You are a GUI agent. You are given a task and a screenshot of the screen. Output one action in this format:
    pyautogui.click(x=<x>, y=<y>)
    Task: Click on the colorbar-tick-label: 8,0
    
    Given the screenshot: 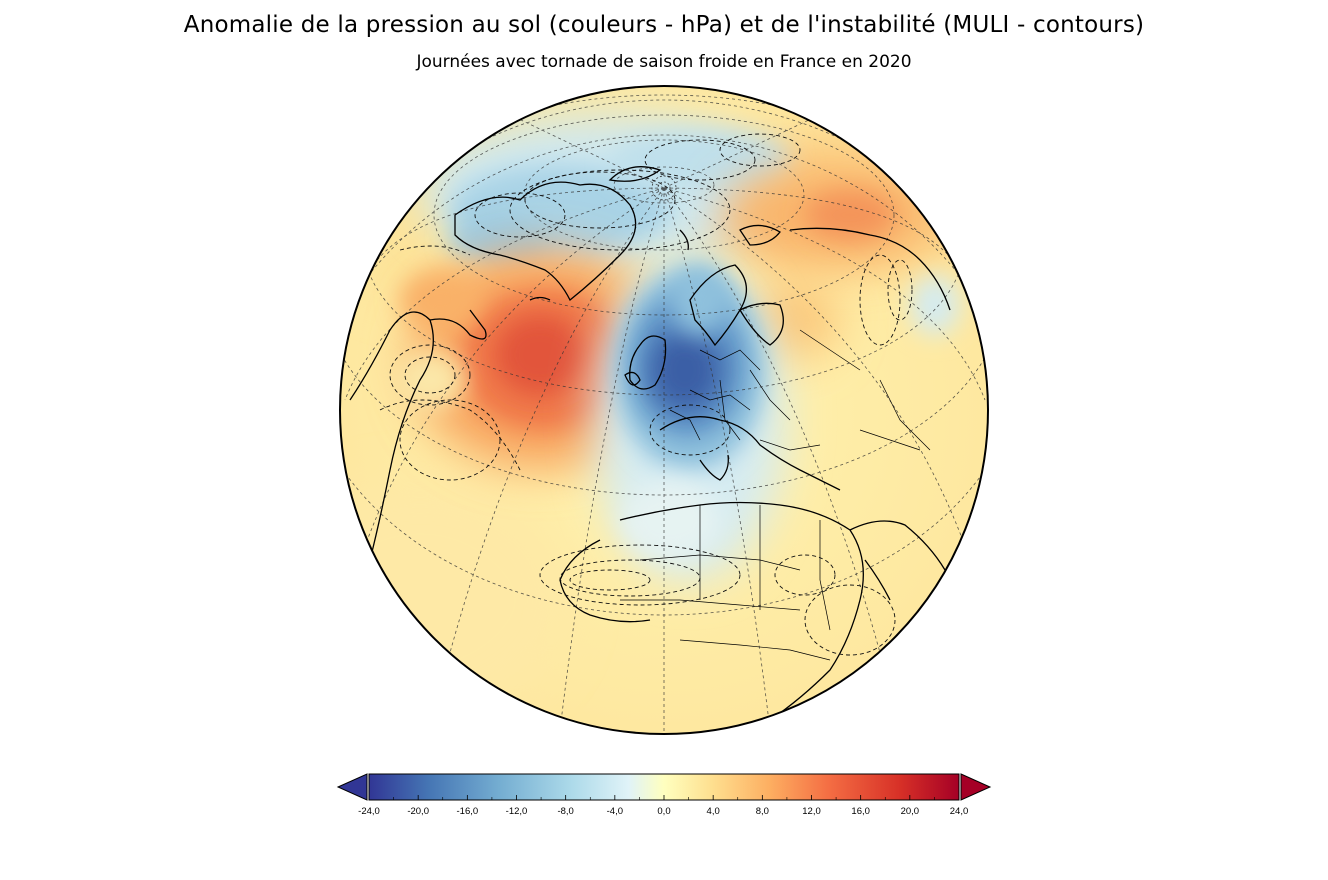 What is the action you would take?
    pyautogui.click(x=762, y=811)
    